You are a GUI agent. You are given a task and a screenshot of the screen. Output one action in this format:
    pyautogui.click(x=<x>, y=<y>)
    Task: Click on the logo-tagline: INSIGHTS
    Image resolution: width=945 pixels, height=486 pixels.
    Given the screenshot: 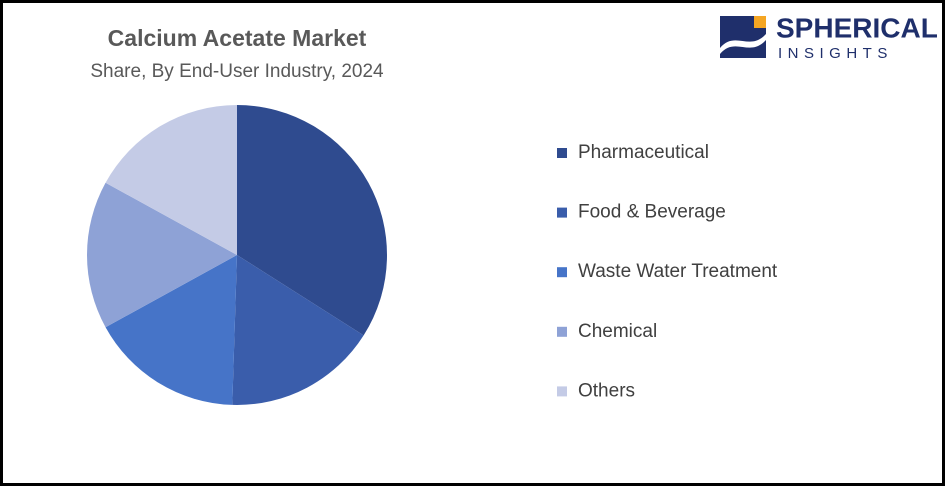 What is the action you would take?
    pyautogui.click(x=835, y=53)
    